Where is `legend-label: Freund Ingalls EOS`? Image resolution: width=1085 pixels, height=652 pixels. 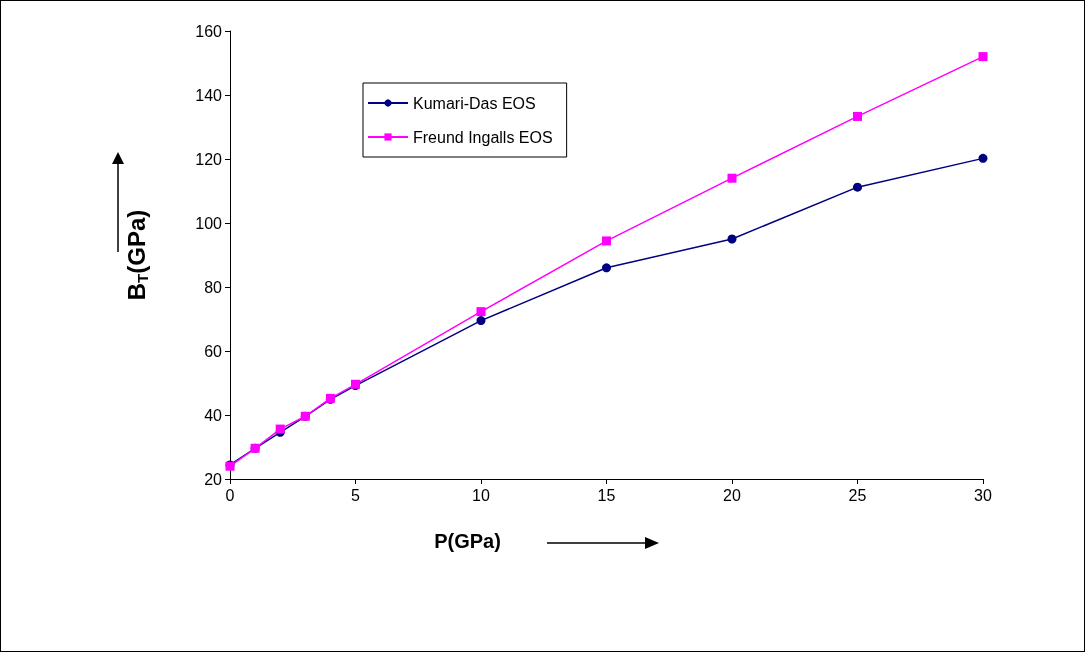
legend-label: Freund Ingalls EOS is located at coordinates (483, 137).